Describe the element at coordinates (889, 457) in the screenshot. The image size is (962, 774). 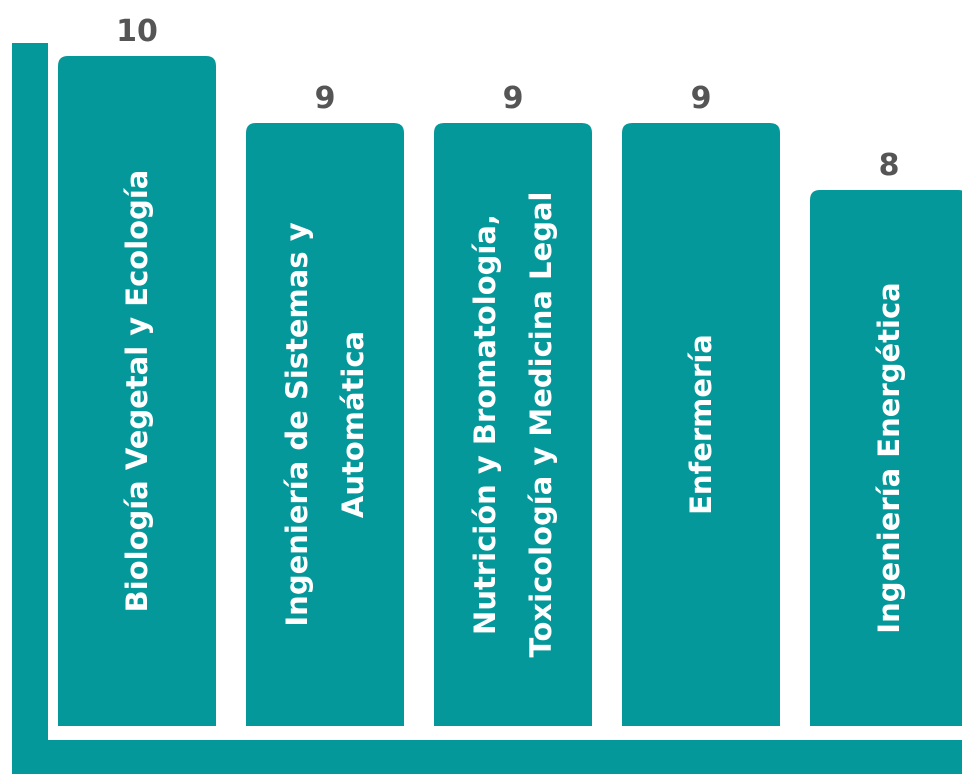
I see `bar-category-label: Ingeniería Energética` at that location.